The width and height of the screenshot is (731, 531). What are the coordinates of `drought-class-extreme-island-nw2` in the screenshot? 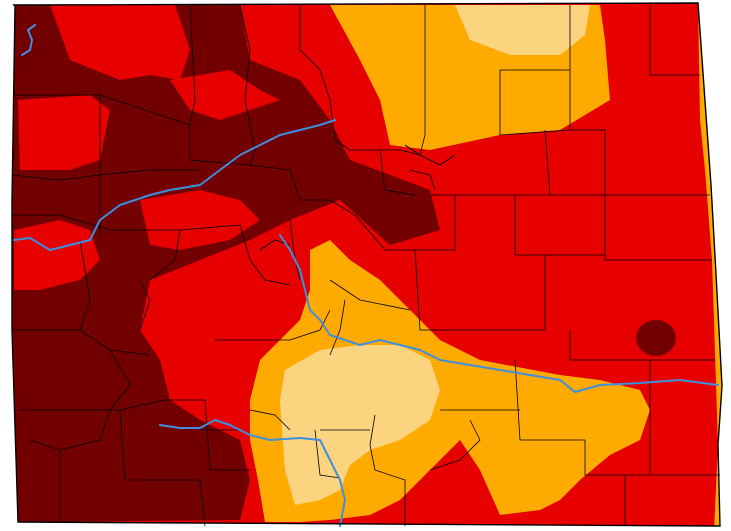 It's located at (120, 42).